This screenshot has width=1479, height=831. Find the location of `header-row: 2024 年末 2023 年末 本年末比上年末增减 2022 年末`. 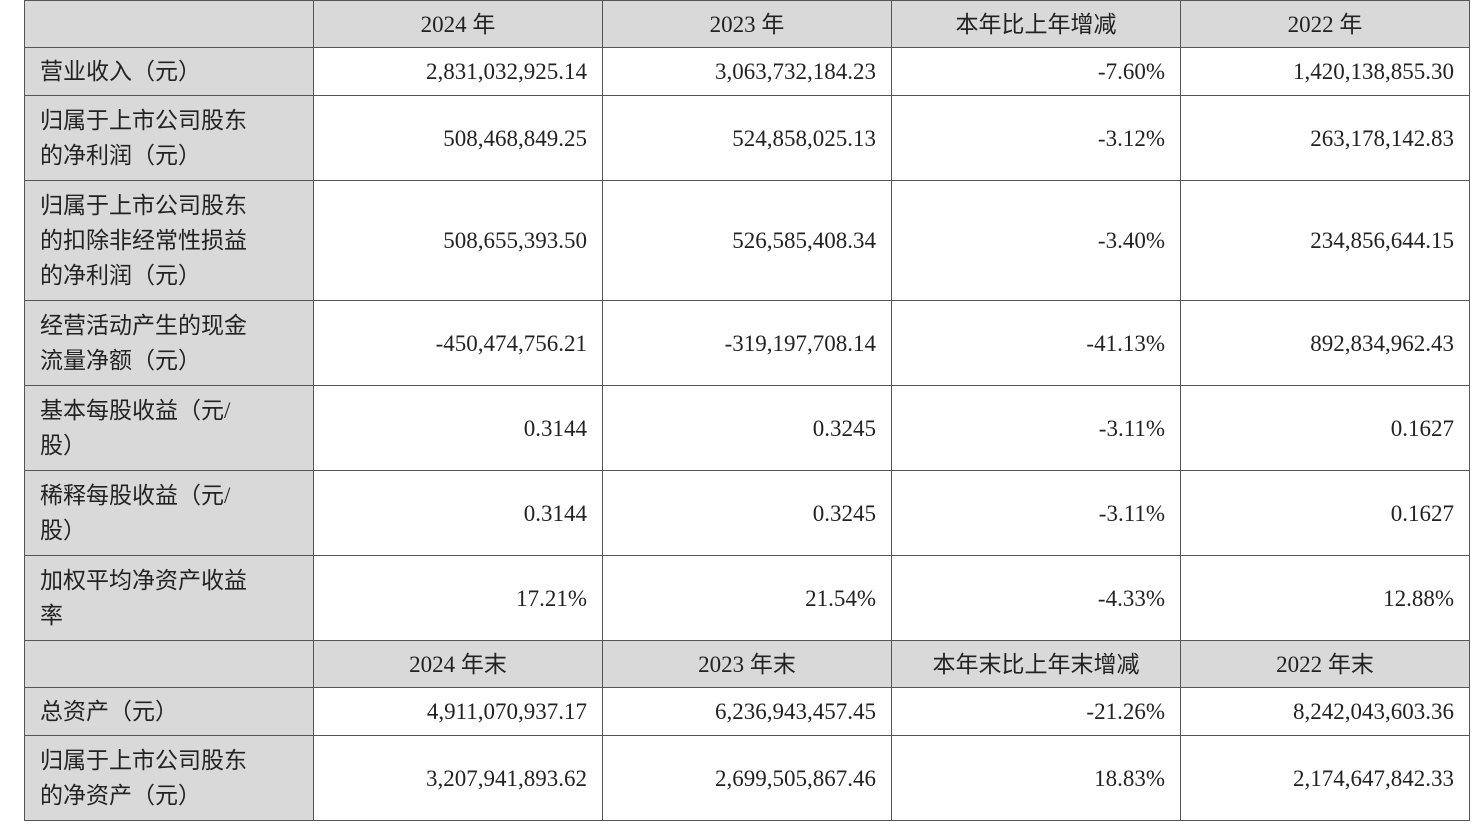

header-row: 2024 年末 2023 年末 本年末比上年末增减 2022 年末 is located at coordinates (747, 664).